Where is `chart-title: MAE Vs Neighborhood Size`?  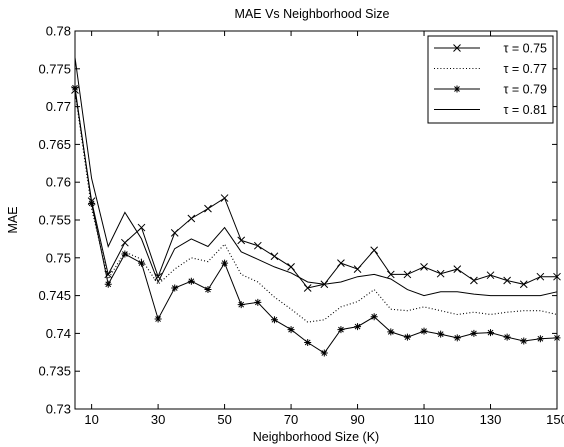
chart-title: MAE Vs Neighborhood Size is located at coordinates (312, 14).